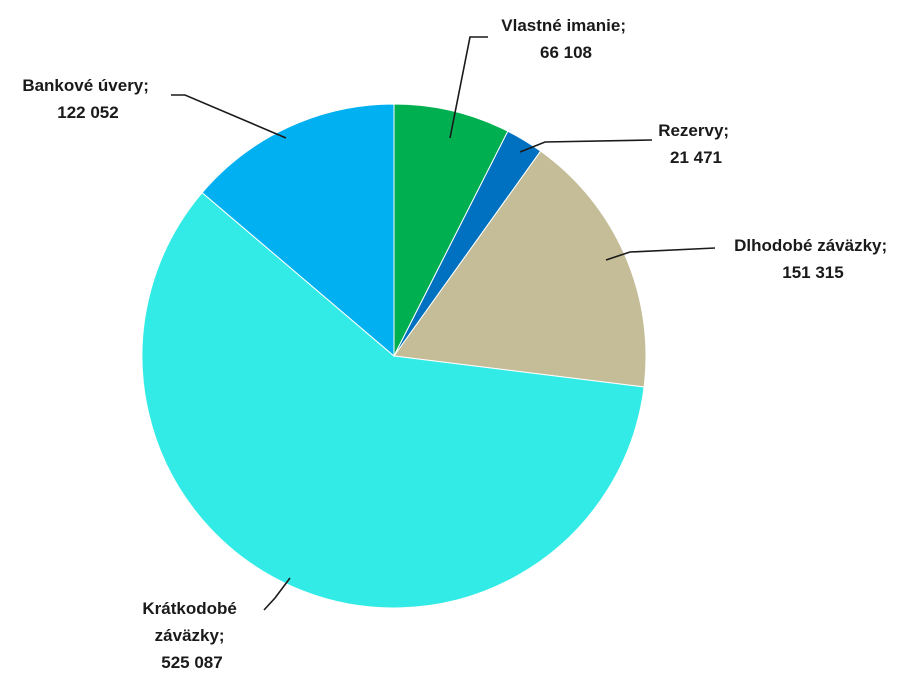  What do you see at coordinates (812, 272) in the screenshot?
I see `label-line: 151 315` at bounding box center [812, 272].